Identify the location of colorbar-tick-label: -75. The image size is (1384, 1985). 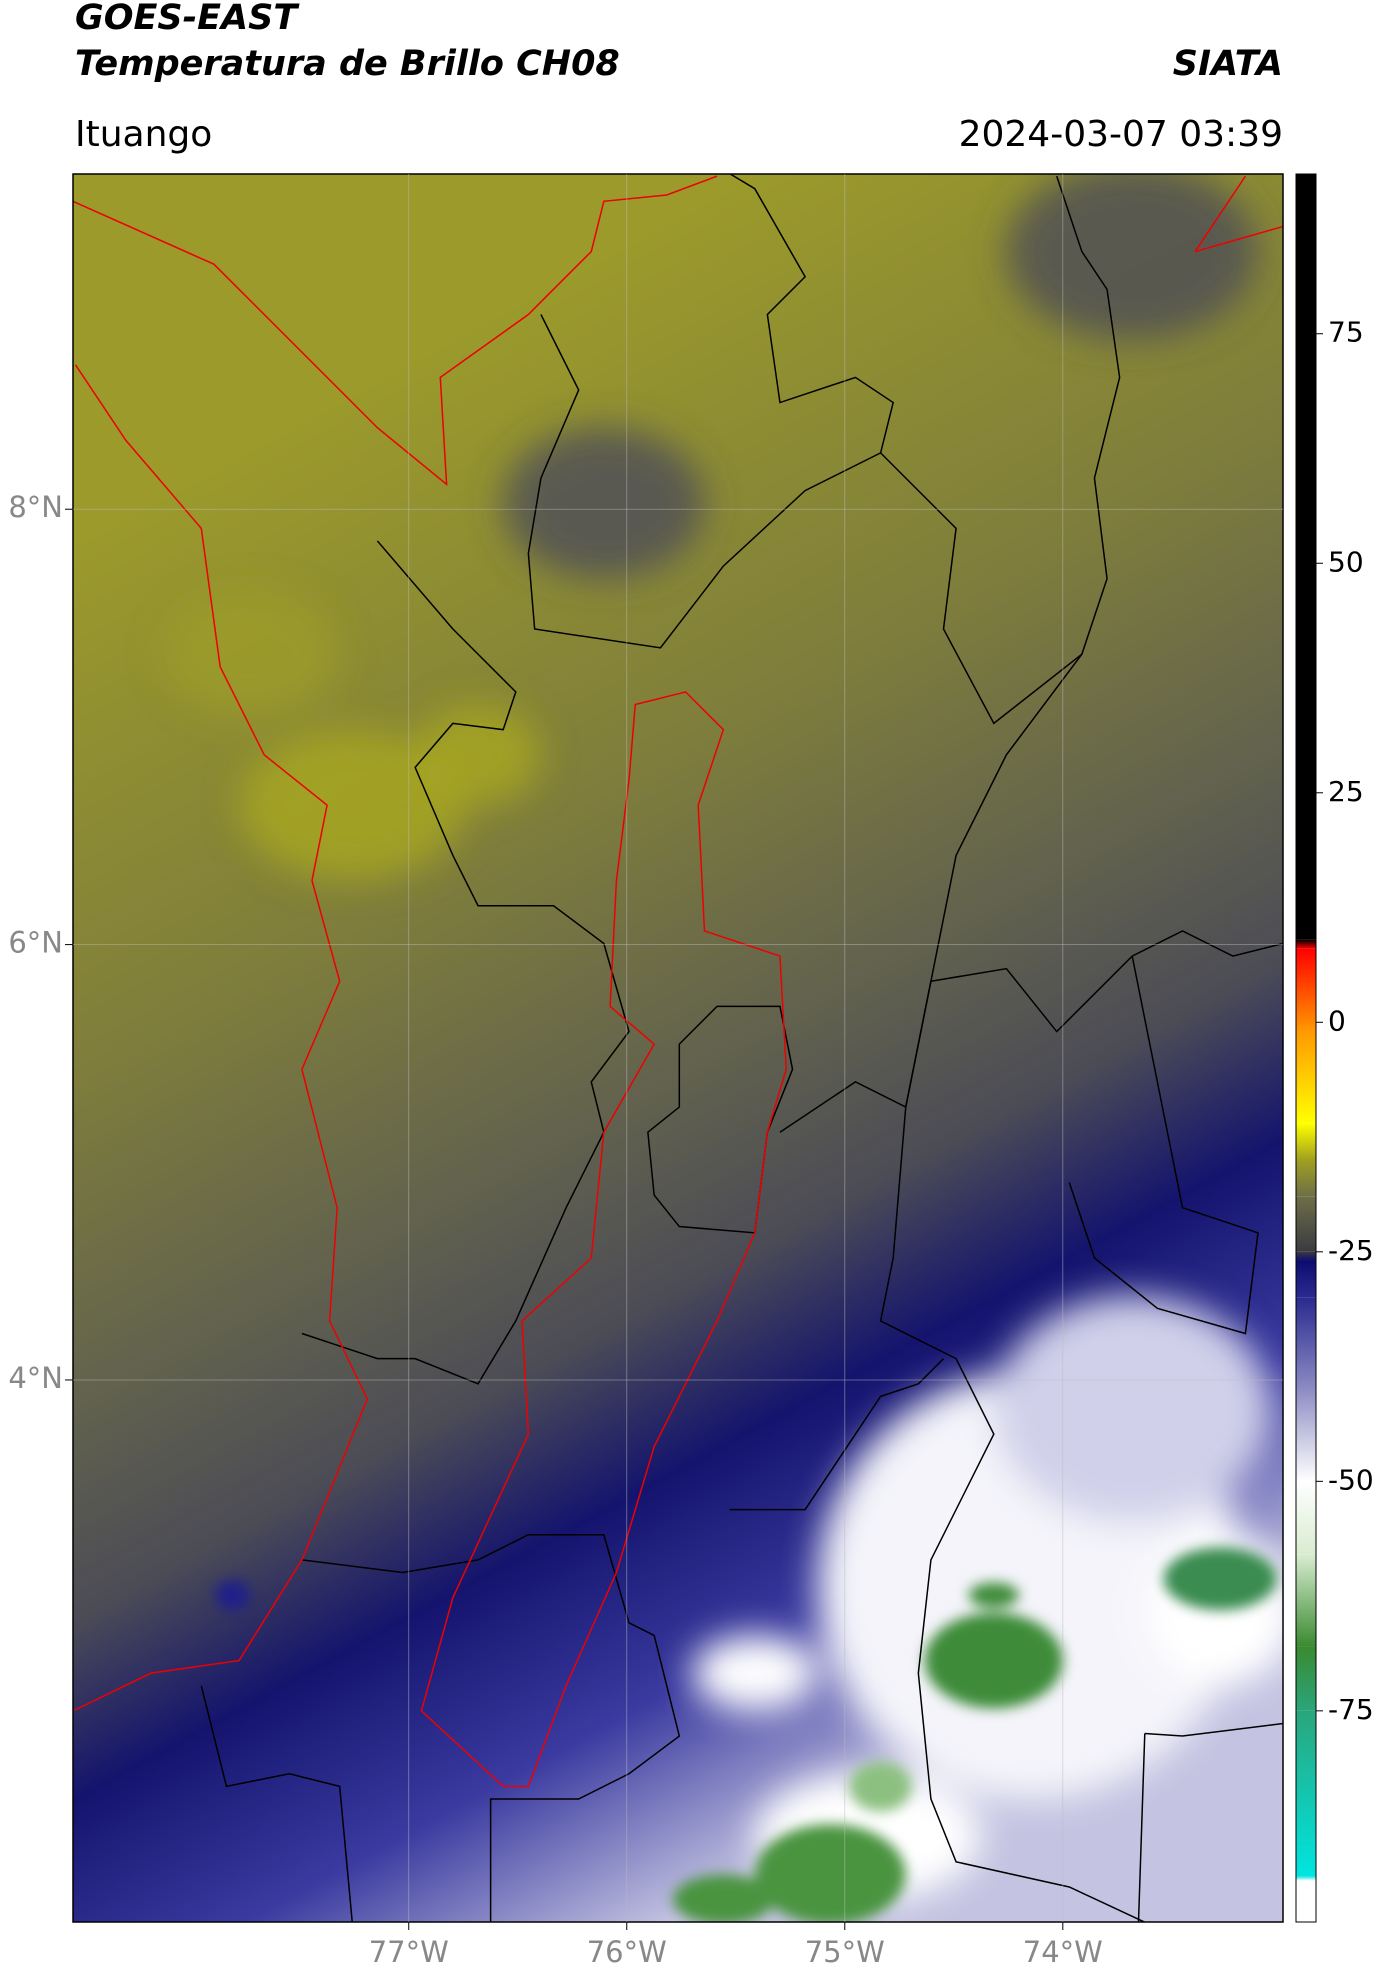
(1351, 1709).